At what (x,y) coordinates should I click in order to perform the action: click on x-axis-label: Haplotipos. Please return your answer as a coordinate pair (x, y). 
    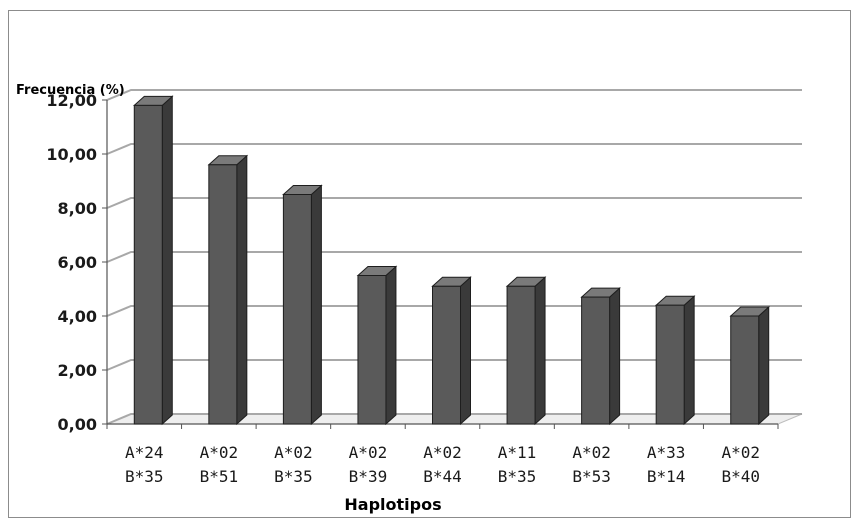
    Looking at the image, I should click on (392, 504).